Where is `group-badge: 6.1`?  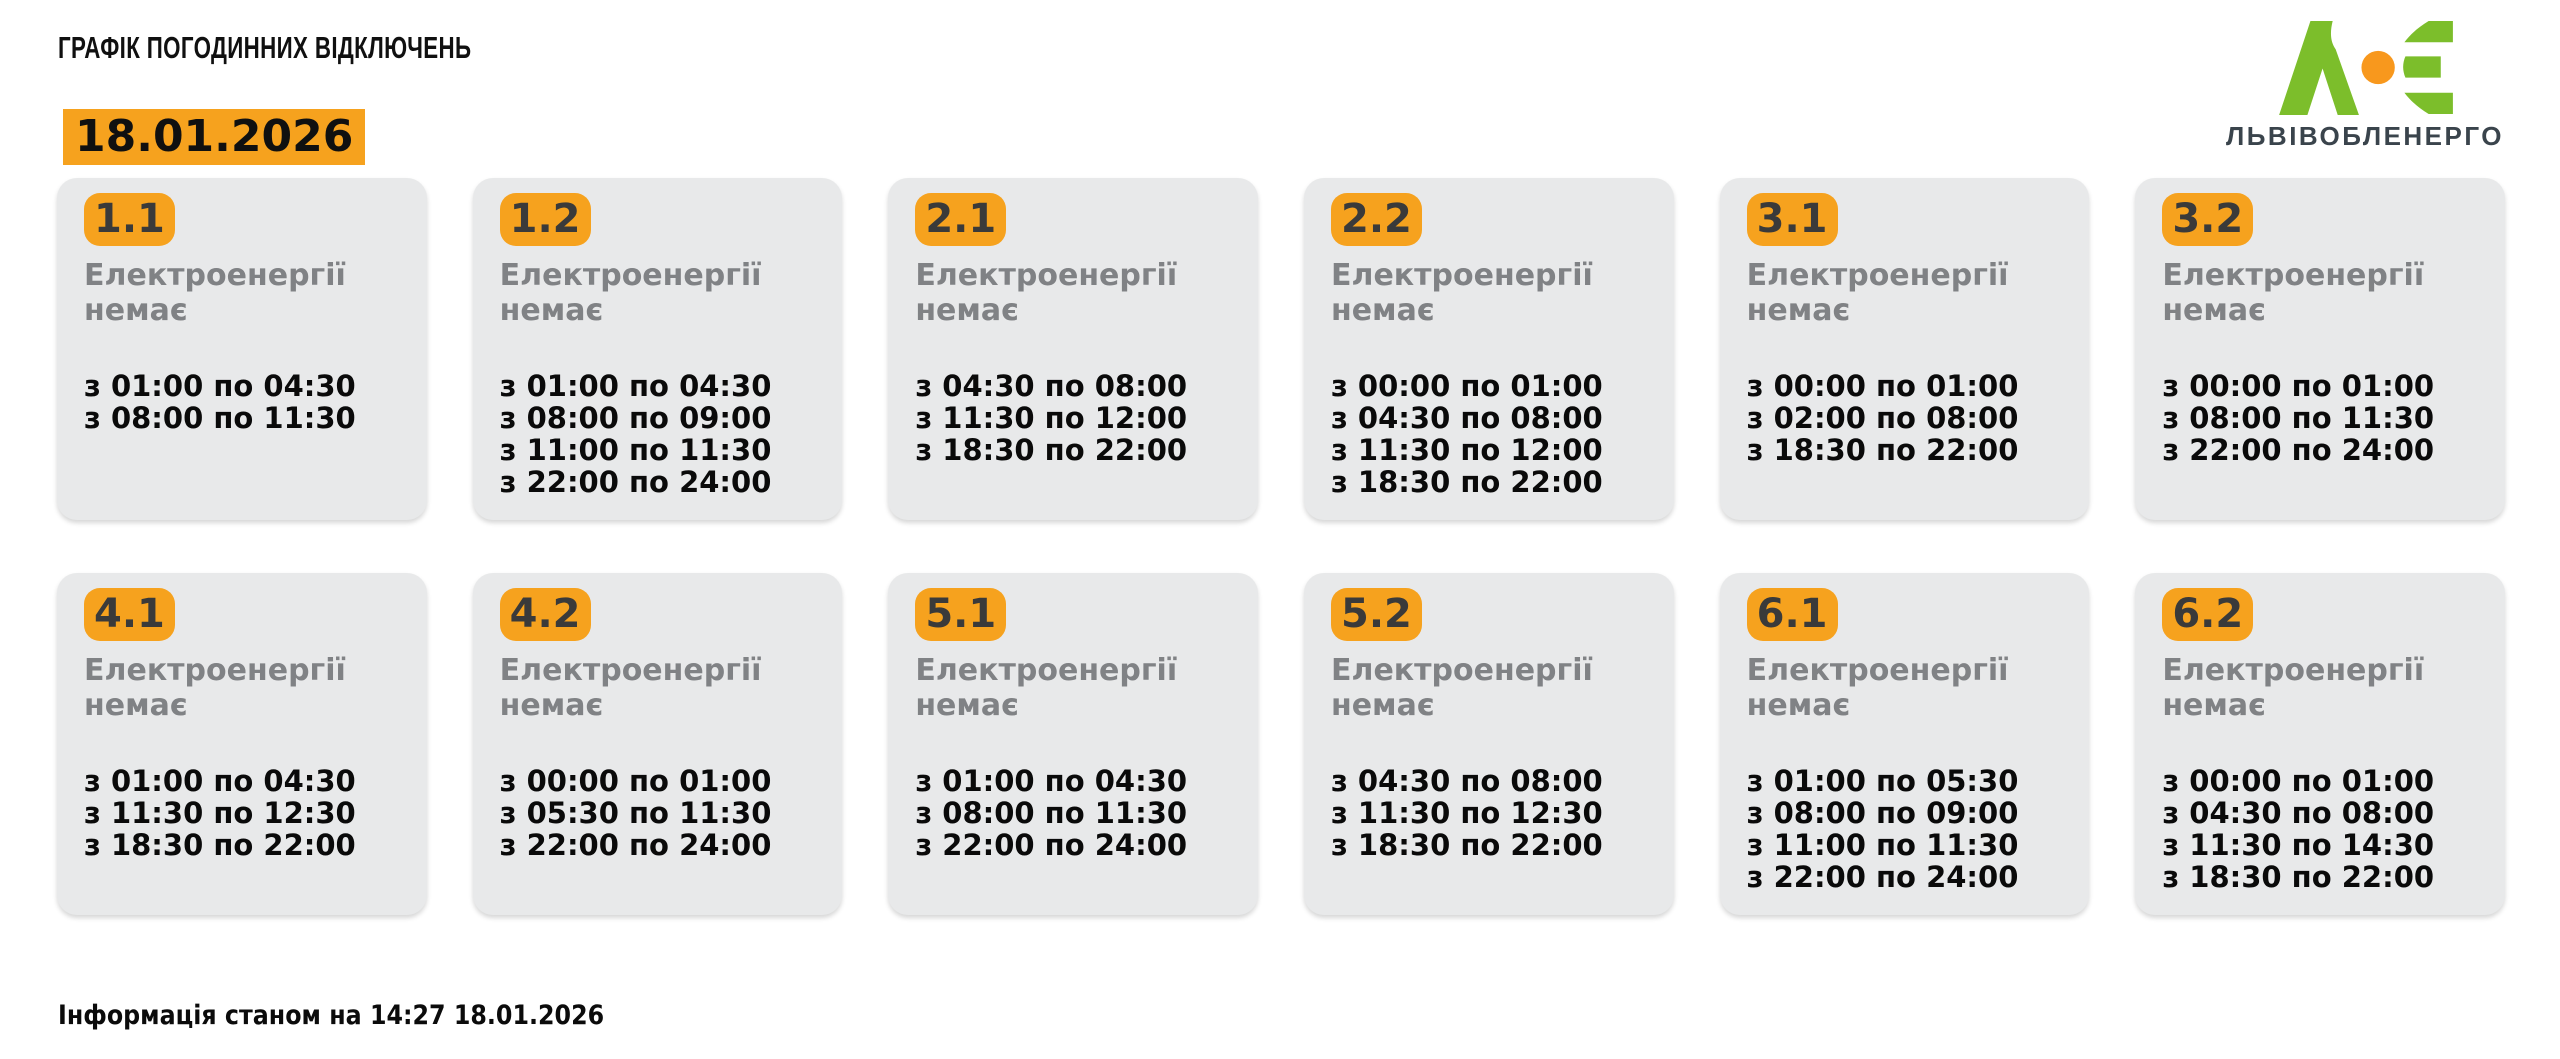 group-badge: 6.1 is located at coordinates (1792, 614).